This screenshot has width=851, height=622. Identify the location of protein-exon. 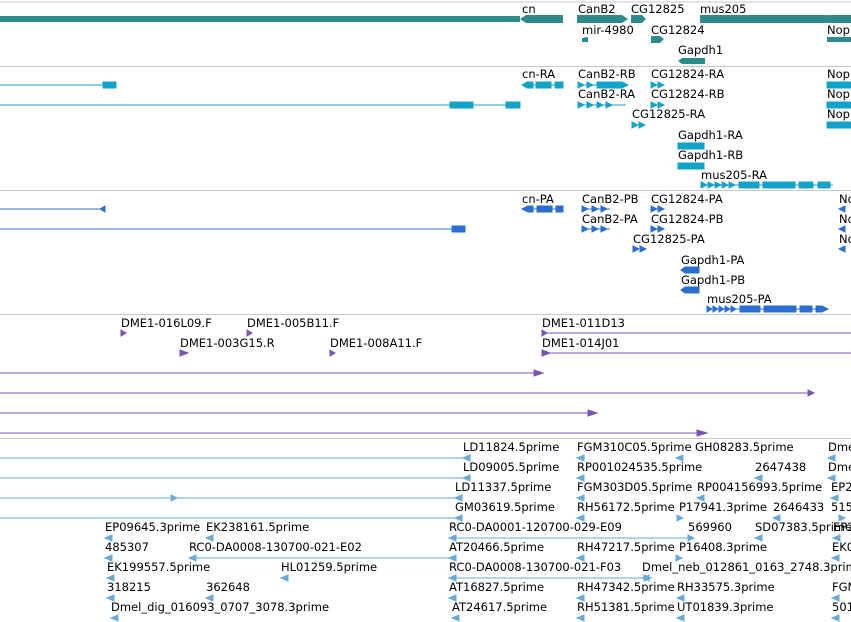
(102, 209).